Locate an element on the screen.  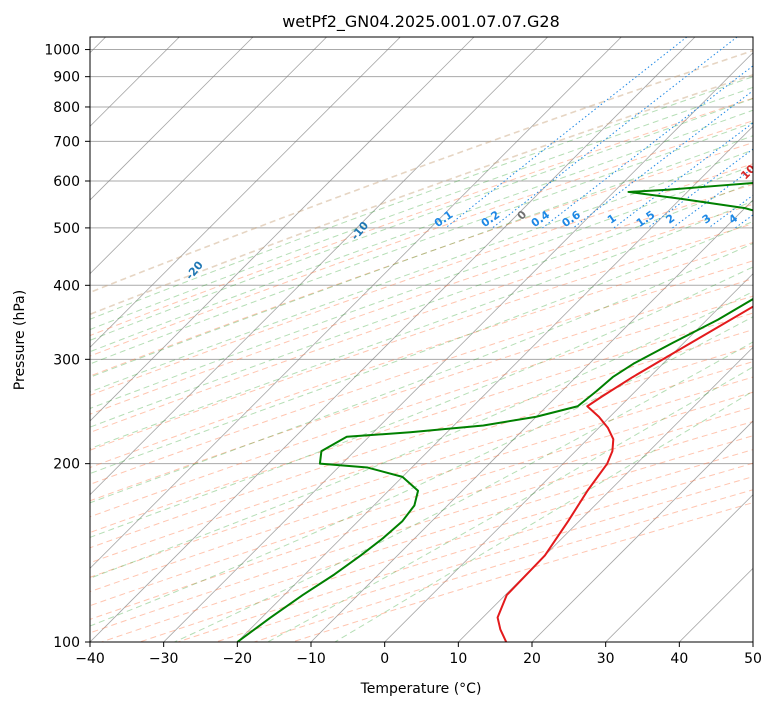
y-tick-label: 700 is located at coordinates (66, 142).